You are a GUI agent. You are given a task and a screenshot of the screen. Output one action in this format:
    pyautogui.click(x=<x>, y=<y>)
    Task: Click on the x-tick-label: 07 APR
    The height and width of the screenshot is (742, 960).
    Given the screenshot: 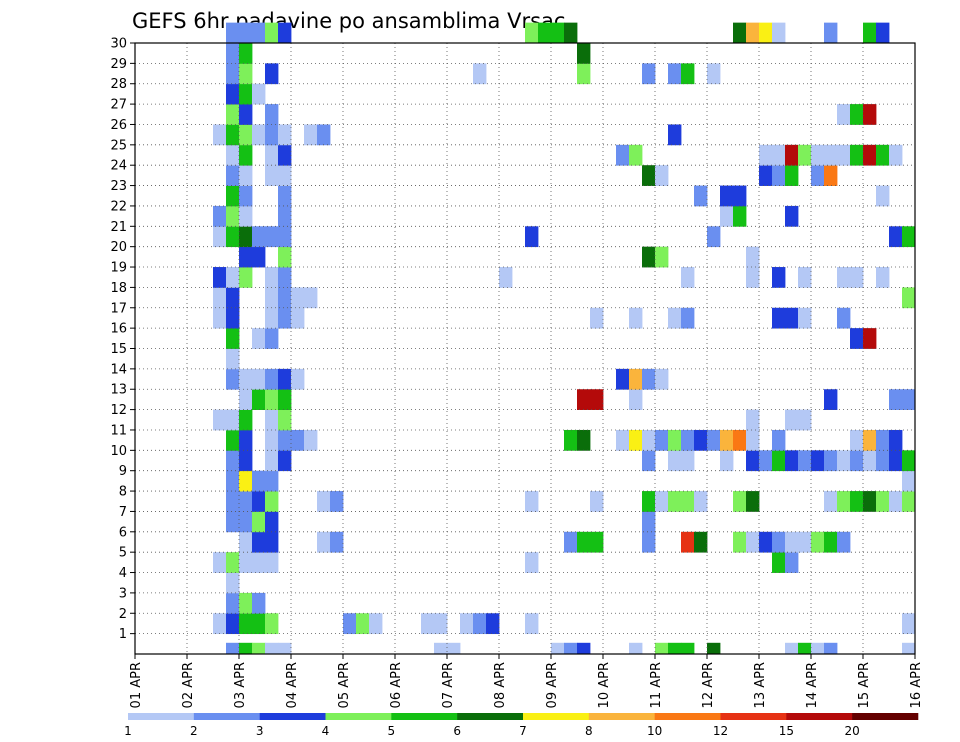 What is the action you would take?
    pyautogui.click(x=448, y=685)
    